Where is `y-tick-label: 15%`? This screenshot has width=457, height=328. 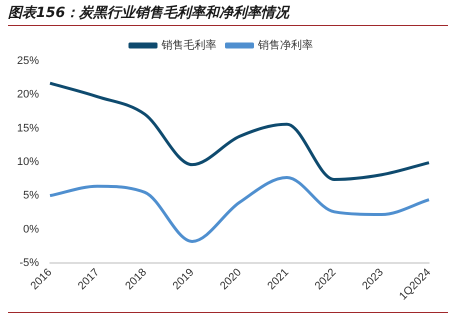 y-tick-label: 15% is located at coordinates (28, 128).